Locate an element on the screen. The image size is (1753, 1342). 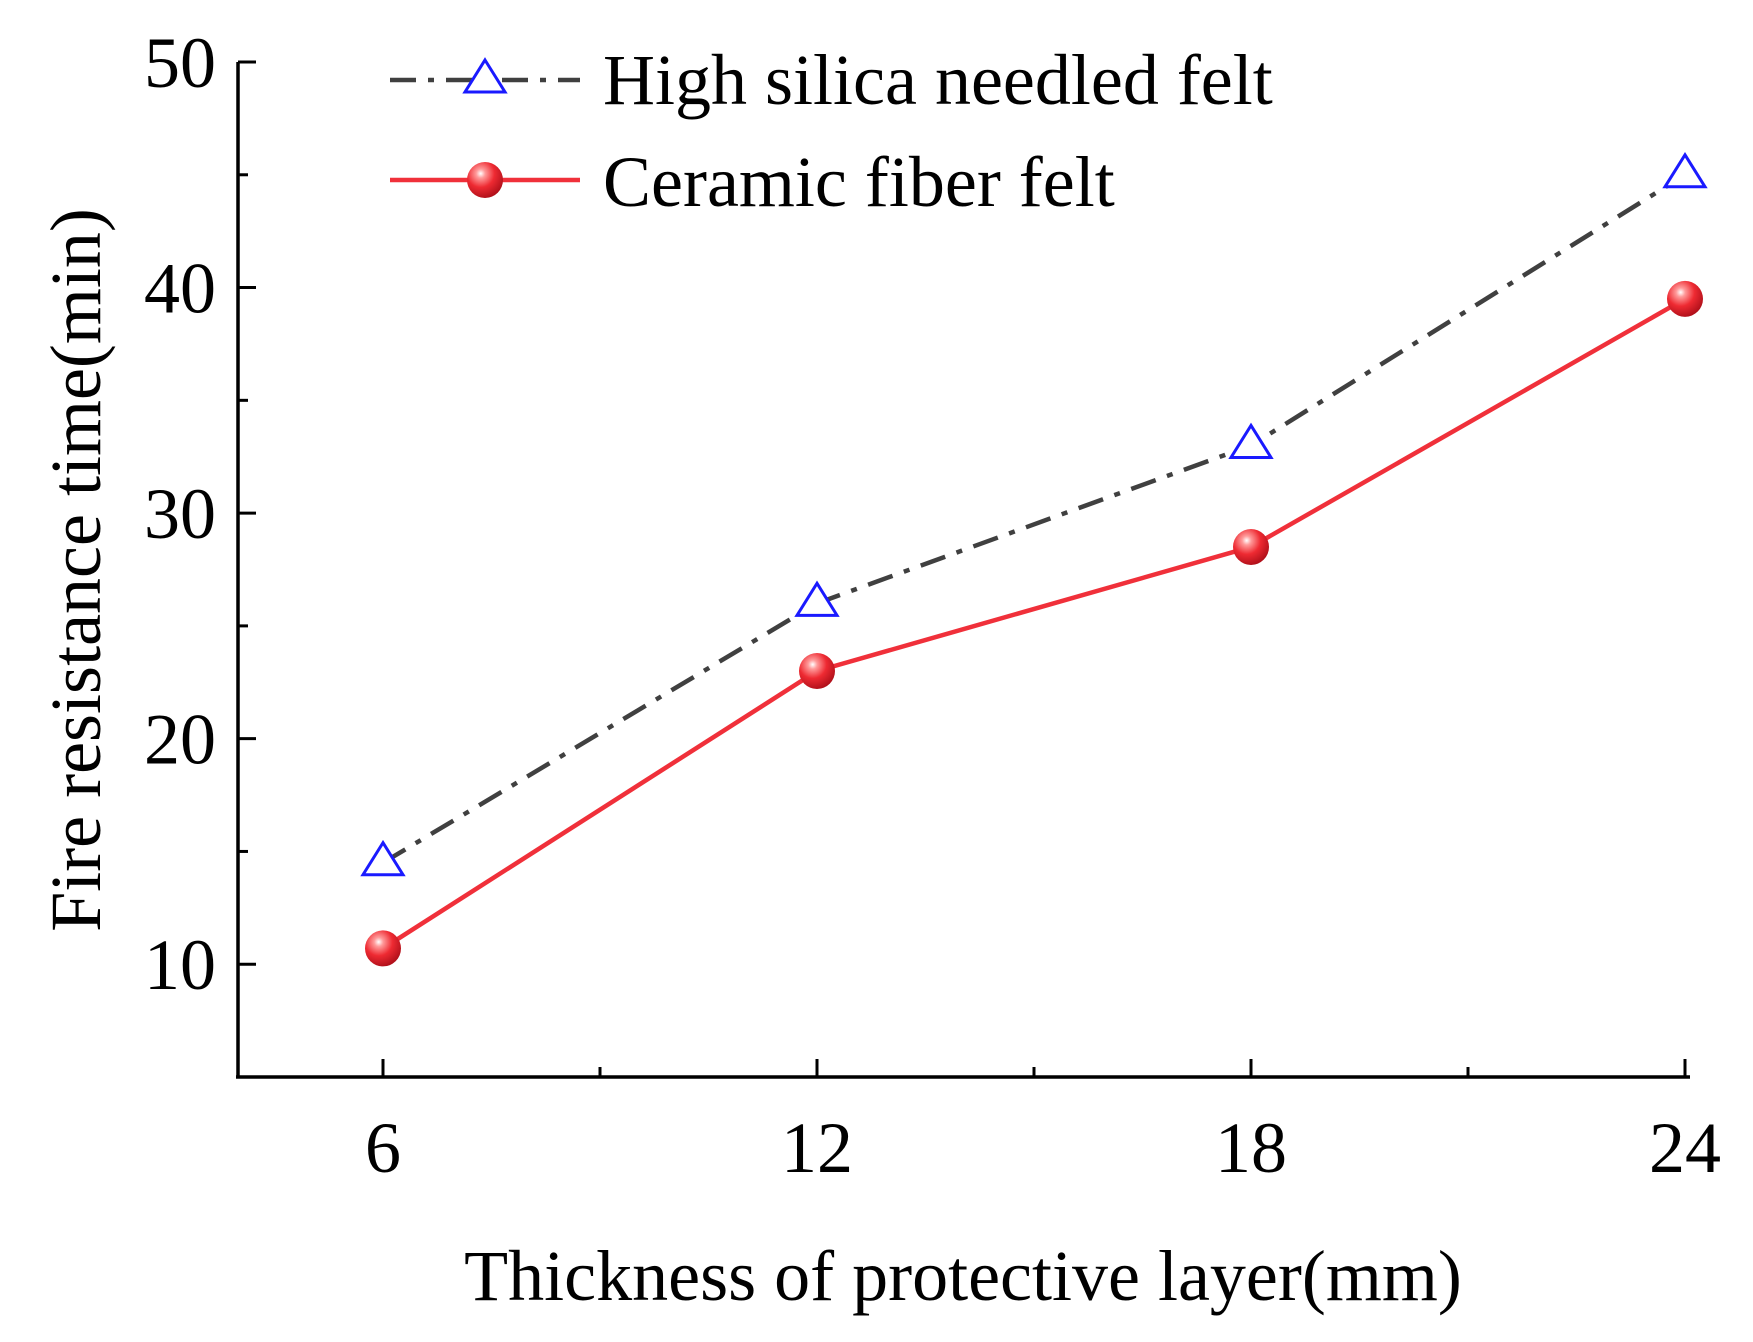
y-tick-label: 20 is located at coordinates (180, 740).